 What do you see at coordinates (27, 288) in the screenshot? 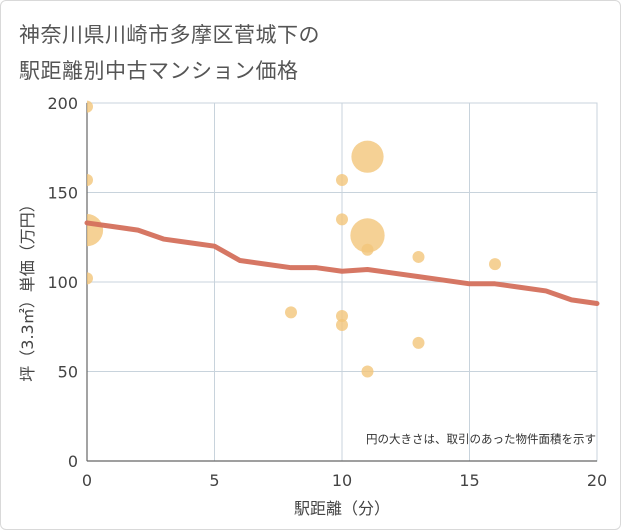
I see `y-axis-label: 坪（3.3㎡）単価（万円）` at bounding box center [27, 288].